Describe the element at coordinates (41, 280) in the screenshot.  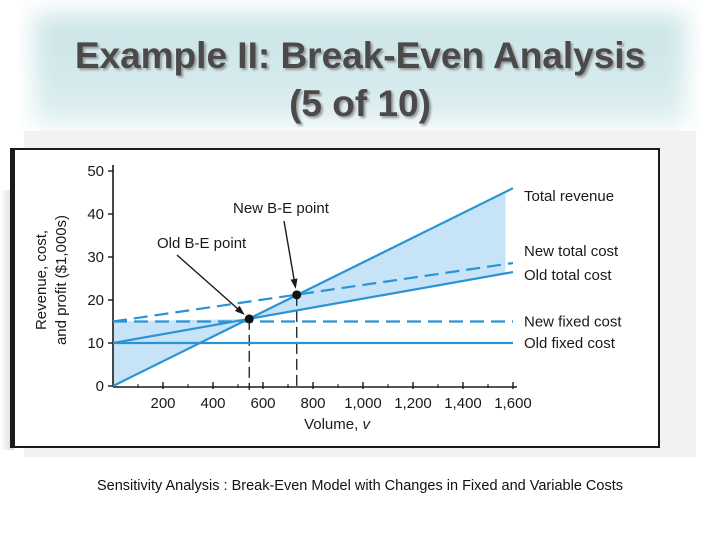
I see `y-axis-label-line1: Revenue, cost,` at that location.